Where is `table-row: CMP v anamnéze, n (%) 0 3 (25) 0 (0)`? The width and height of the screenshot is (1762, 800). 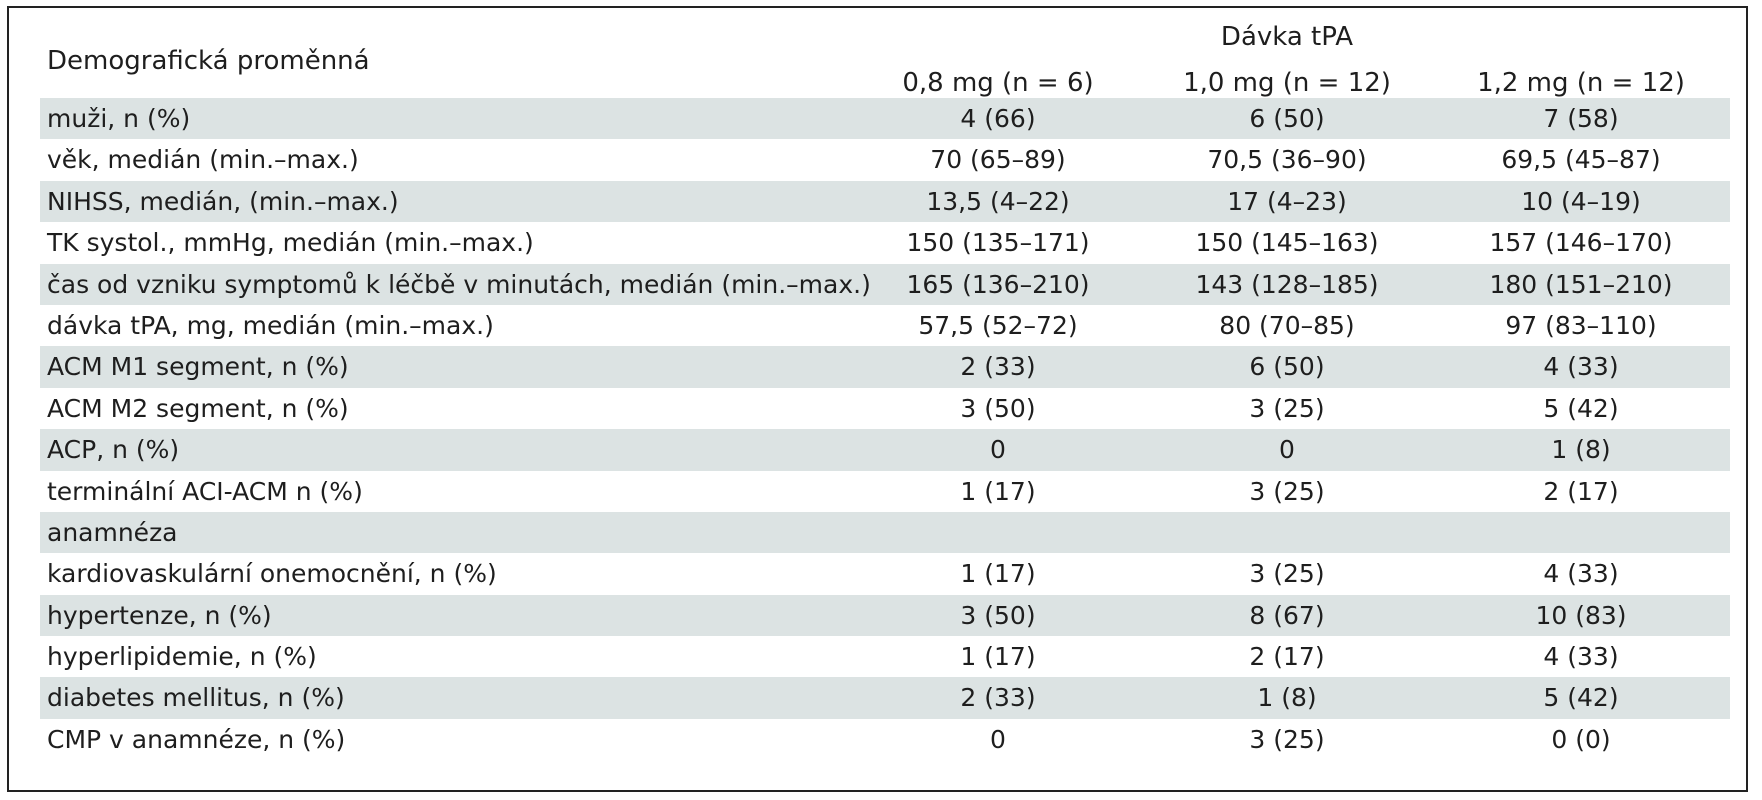
table-row: CMP v anamnéze, n (%) 0 3 (25) 0 (0) is located at coordinates (885, 739).